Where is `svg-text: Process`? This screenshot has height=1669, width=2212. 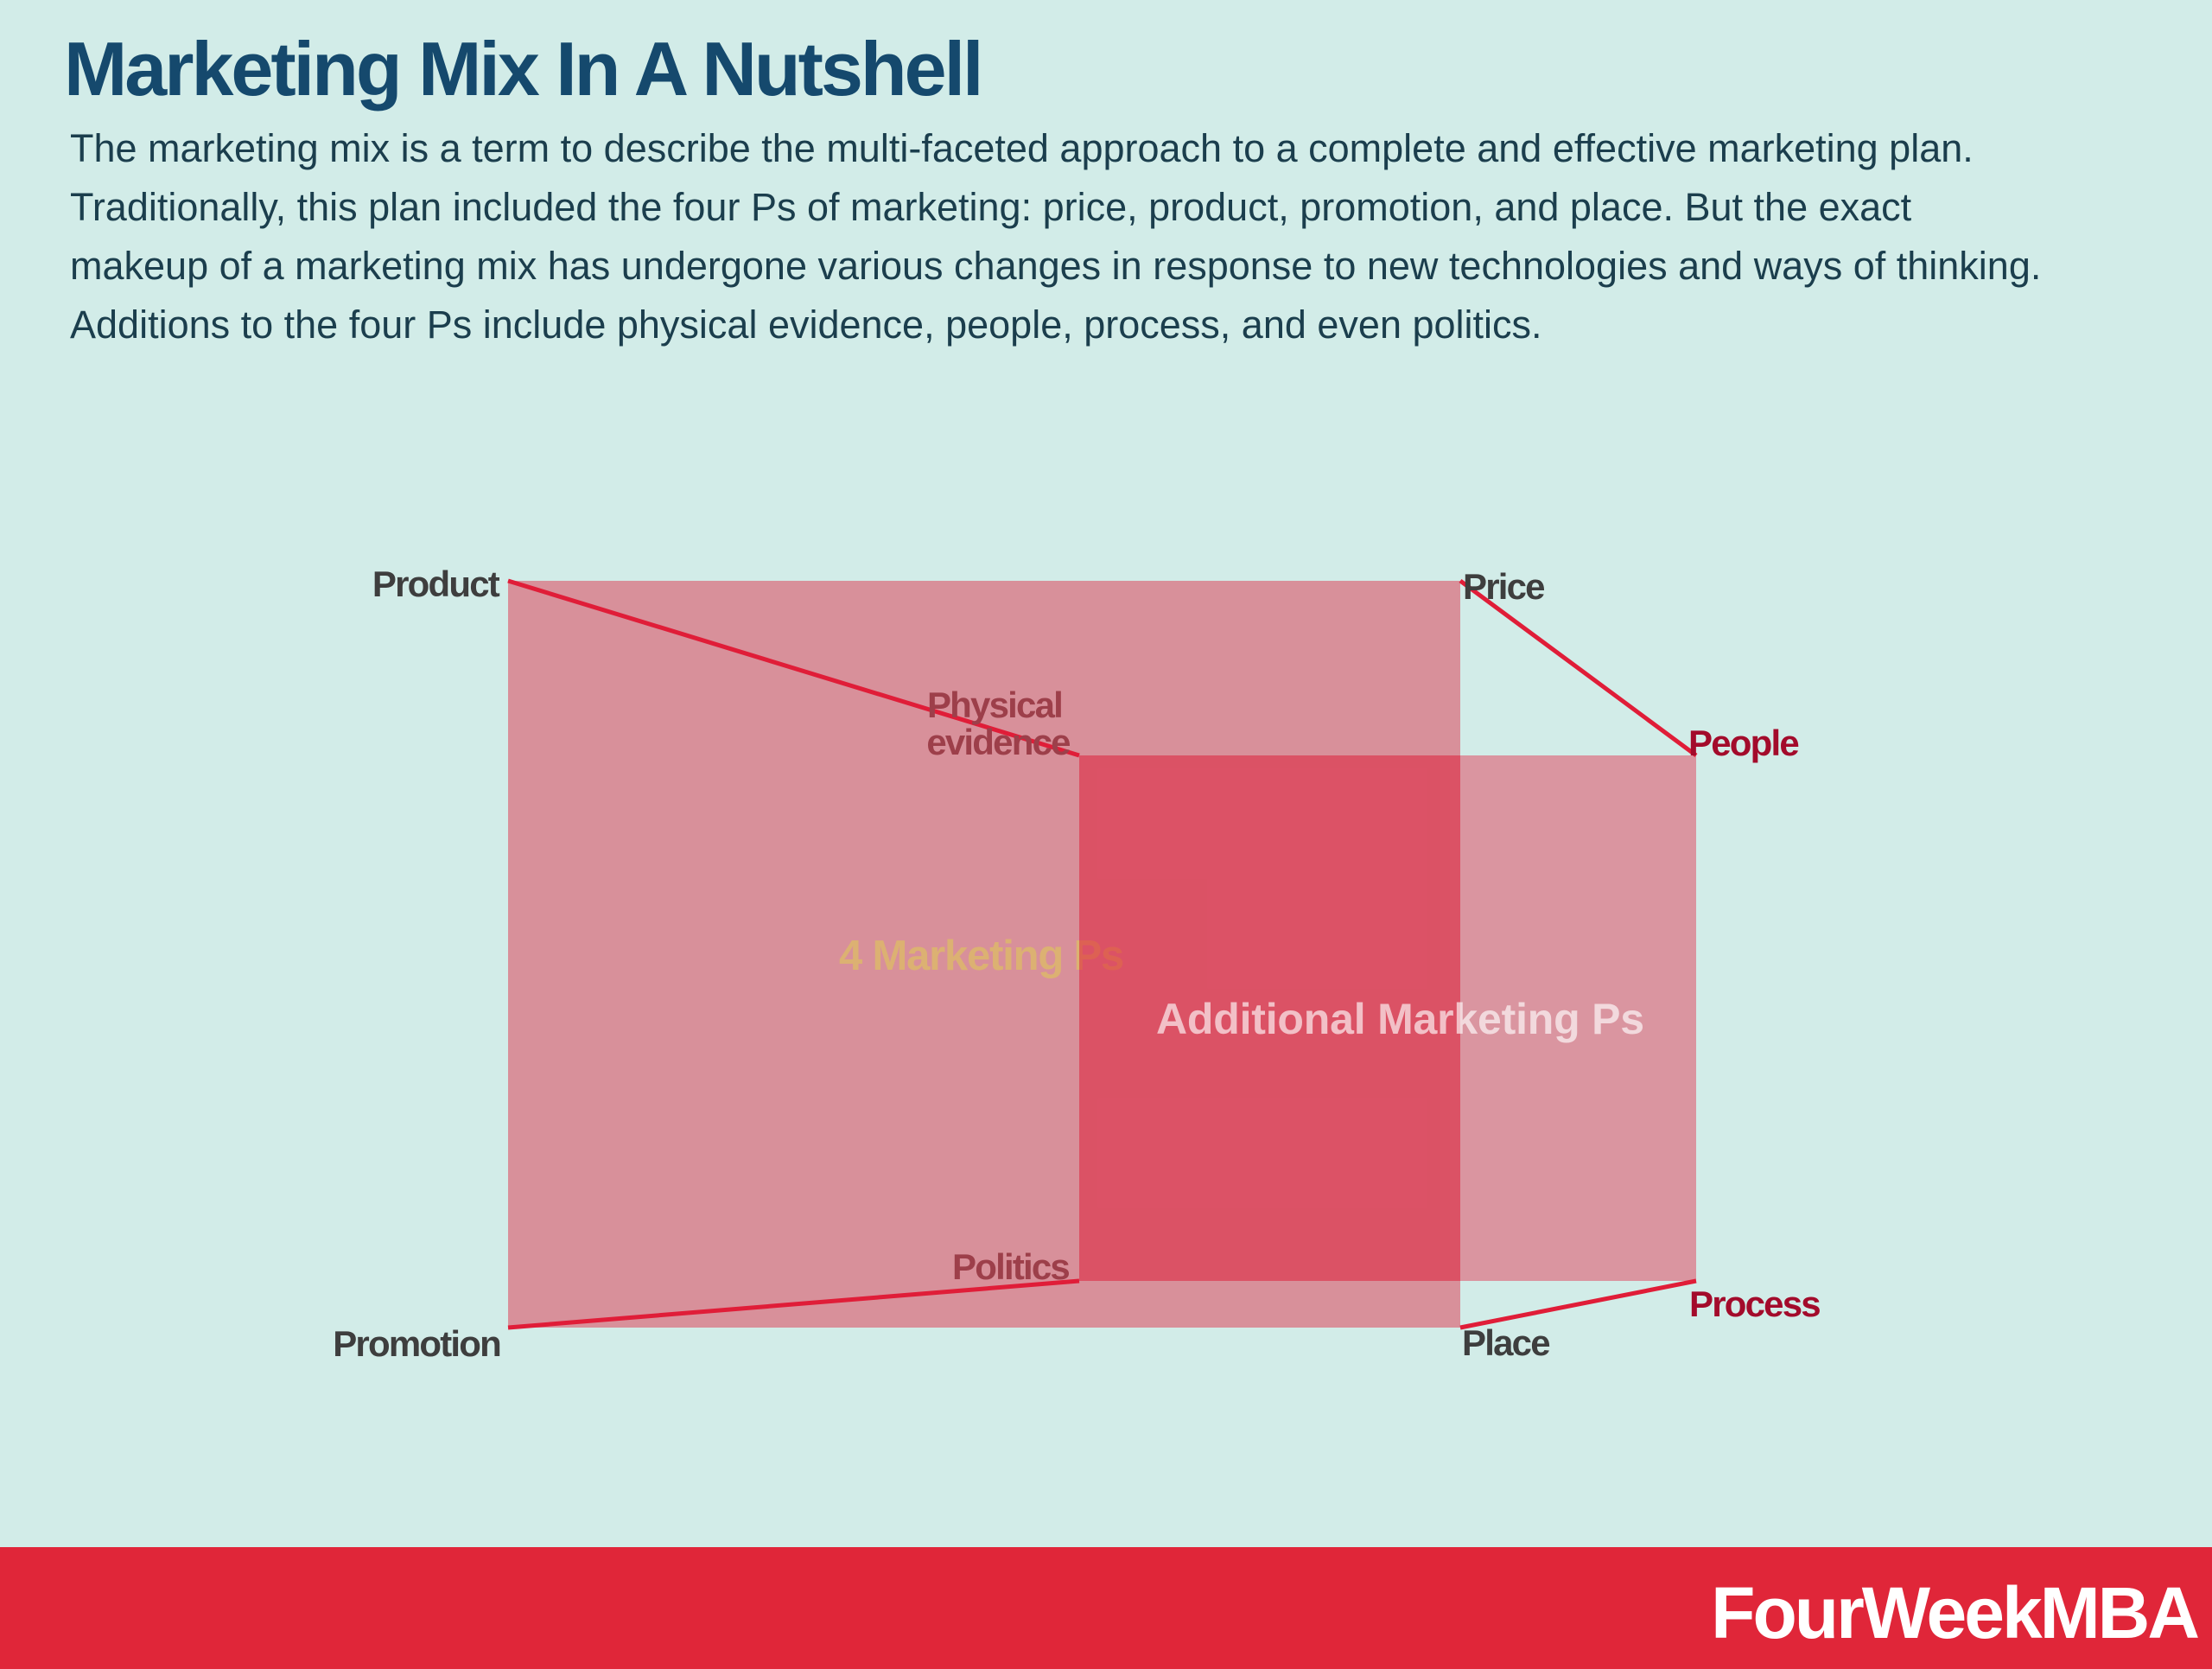 svg-text: Process is located at coordinates (1754, 1304).